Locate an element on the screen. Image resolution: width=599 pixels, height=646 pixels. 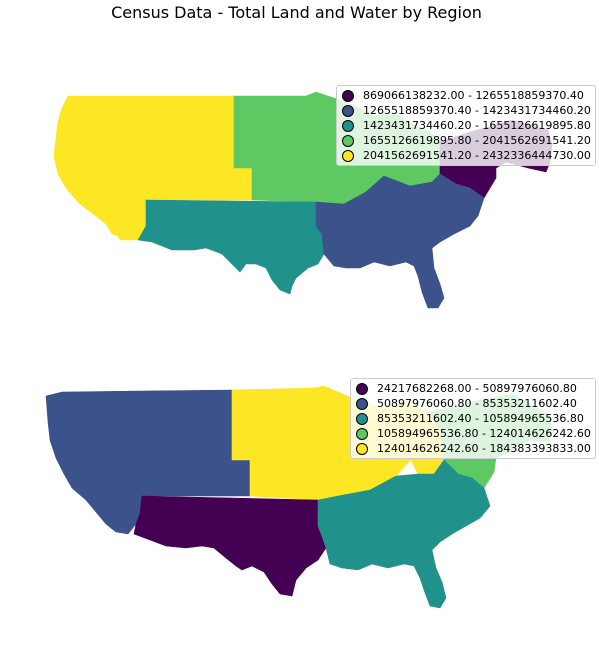
legend-entry: 2041562691541.20 - 2432336444730.00 is located at coordinates (466, 155).